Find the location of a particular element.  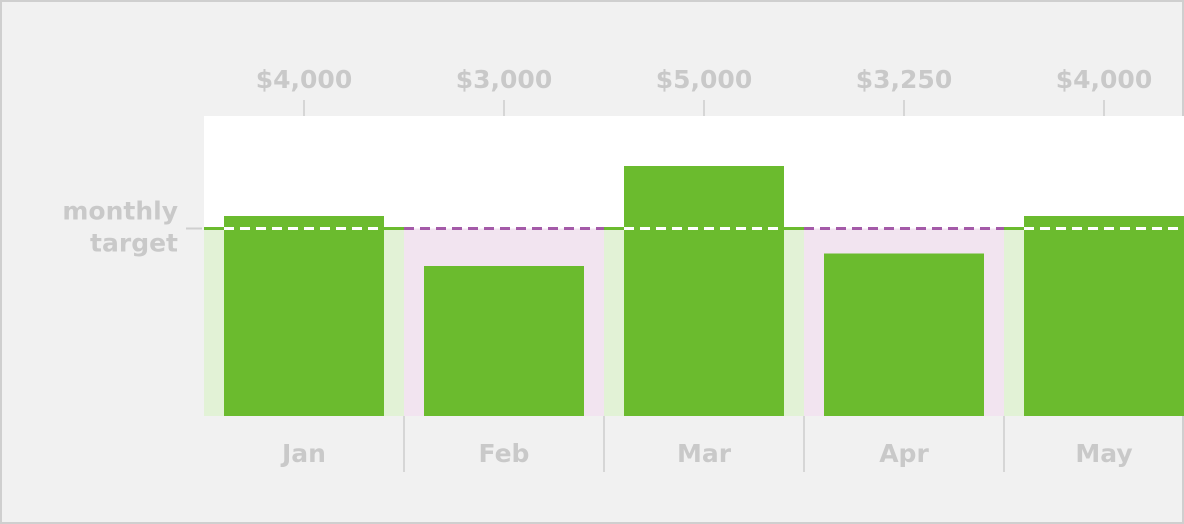

x-tick-label: Apr is located at coordinates (904, 453).